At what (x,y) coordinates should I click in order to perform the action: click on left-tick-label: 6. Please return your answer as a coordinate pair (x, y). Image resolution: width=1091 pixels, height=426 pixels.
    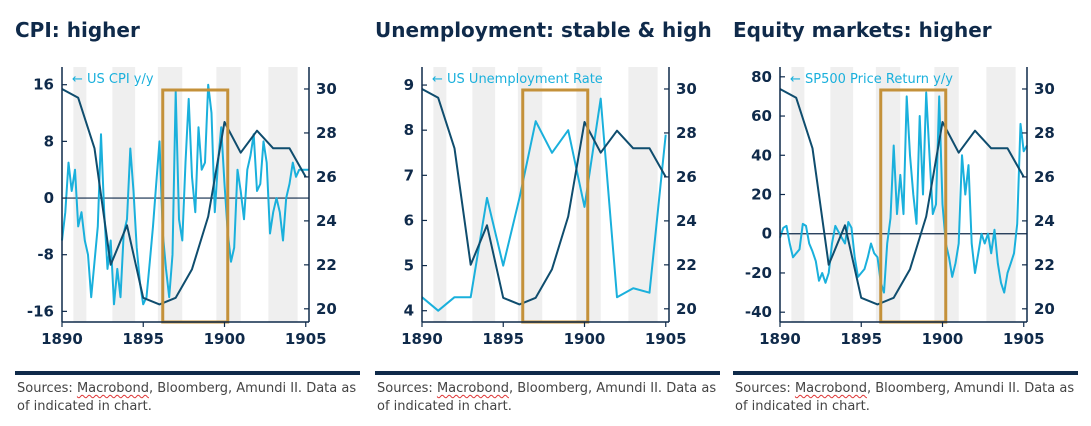
    Looking at the image, I should click on (409, 220).